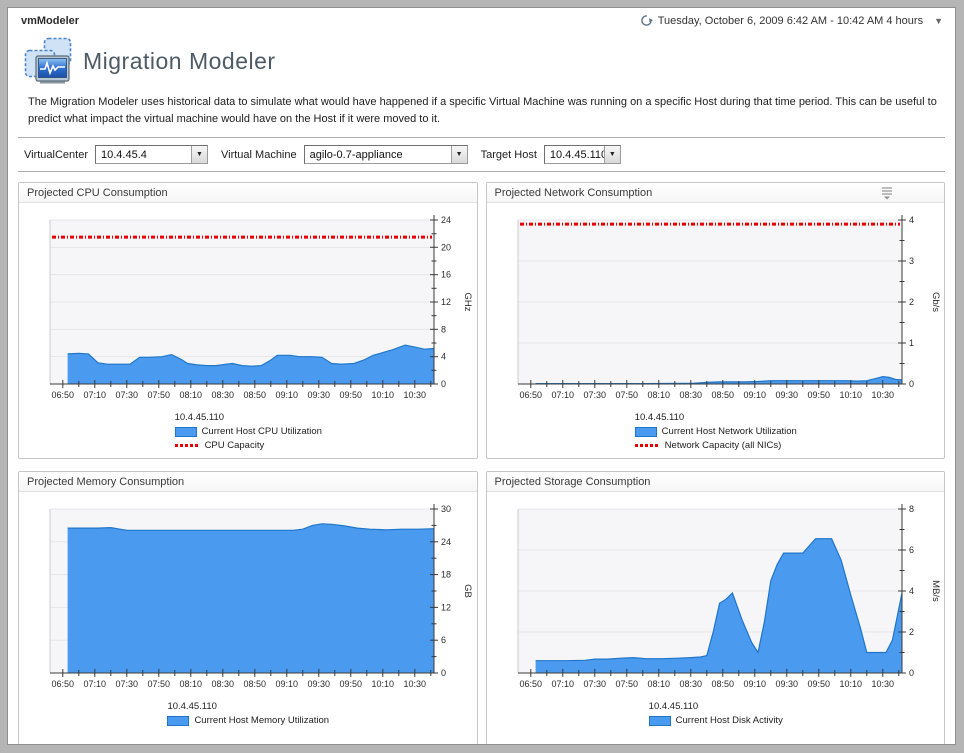  What do you see at coordinates (467, 591) in the screenshot?
I see `svg-text: GB` at bounding box center [467, 591].